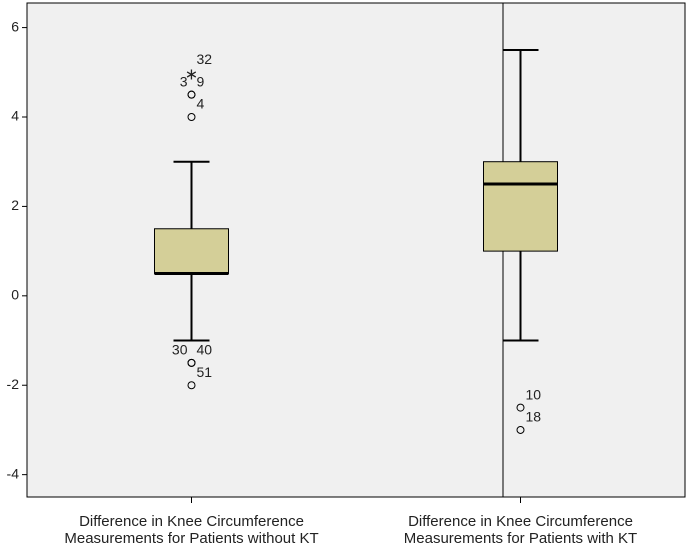  What do you see at coordinates (205, 59) in the screenshot?
I see `outlier-label: 32` at bounding box center [205, 59].